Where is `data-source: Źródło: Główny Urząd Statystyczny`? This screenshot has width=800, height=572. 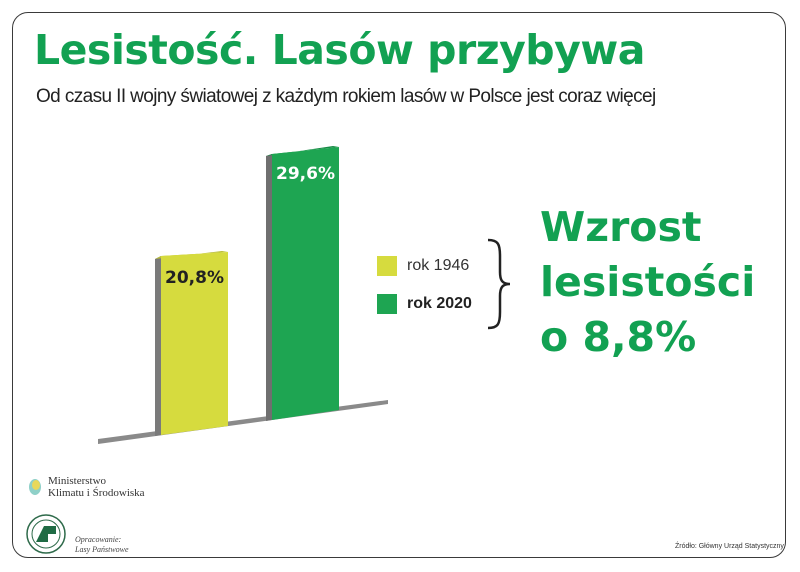 data-source: Źródło: Główny Urząd Statystyczny is located at coordinates (729, 546).